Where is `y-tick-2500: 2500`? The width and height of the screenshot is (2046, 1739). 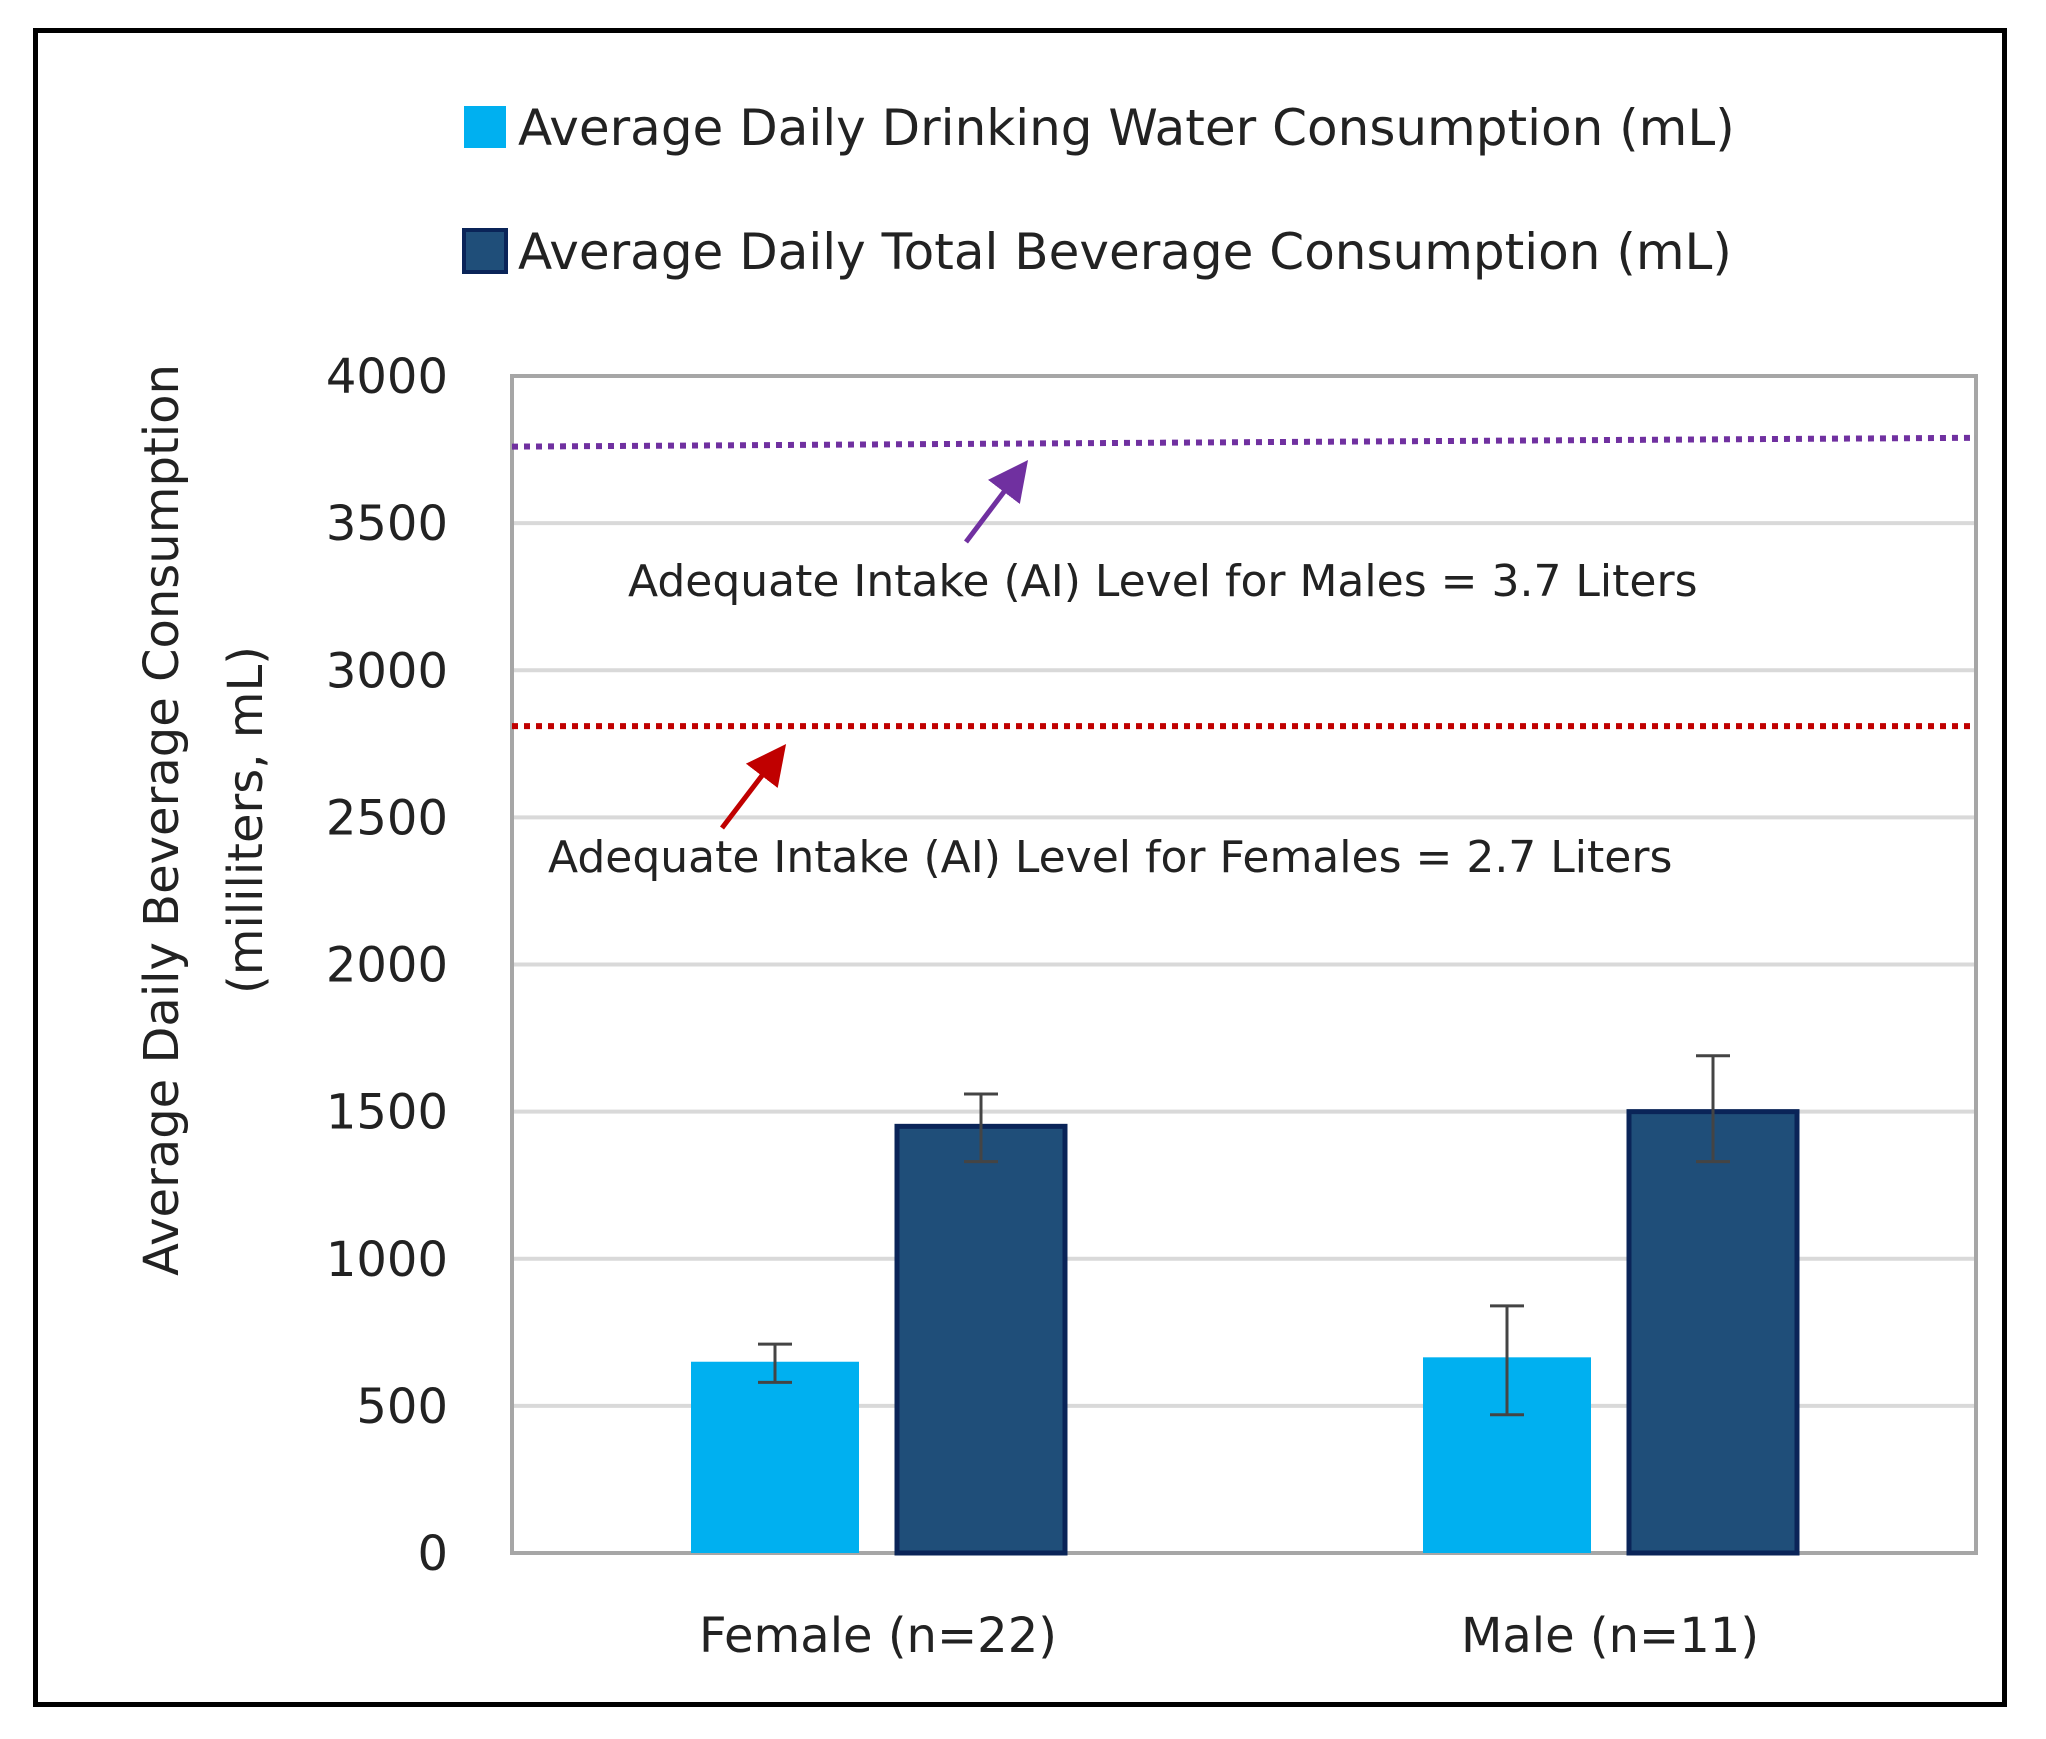 y-tick-2500: 2500 is located at coordinates (387, 818).